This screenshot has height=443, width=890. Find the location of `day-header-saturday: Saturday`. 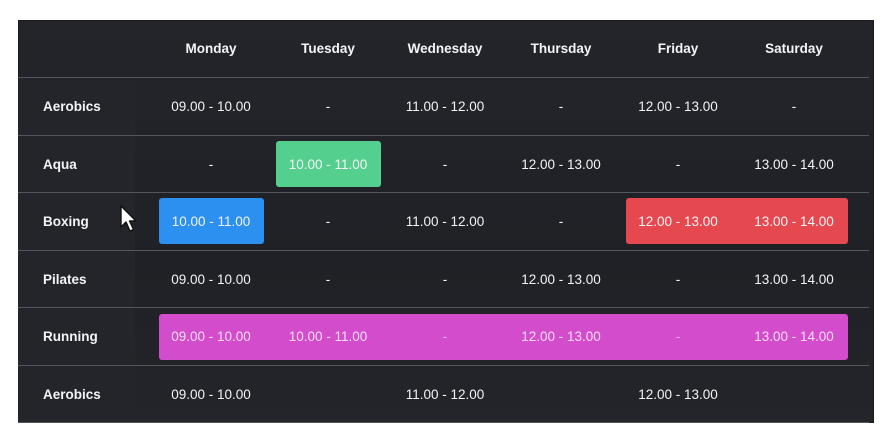

day-header-saturday: Saturday is located at coordinates (794, 48).